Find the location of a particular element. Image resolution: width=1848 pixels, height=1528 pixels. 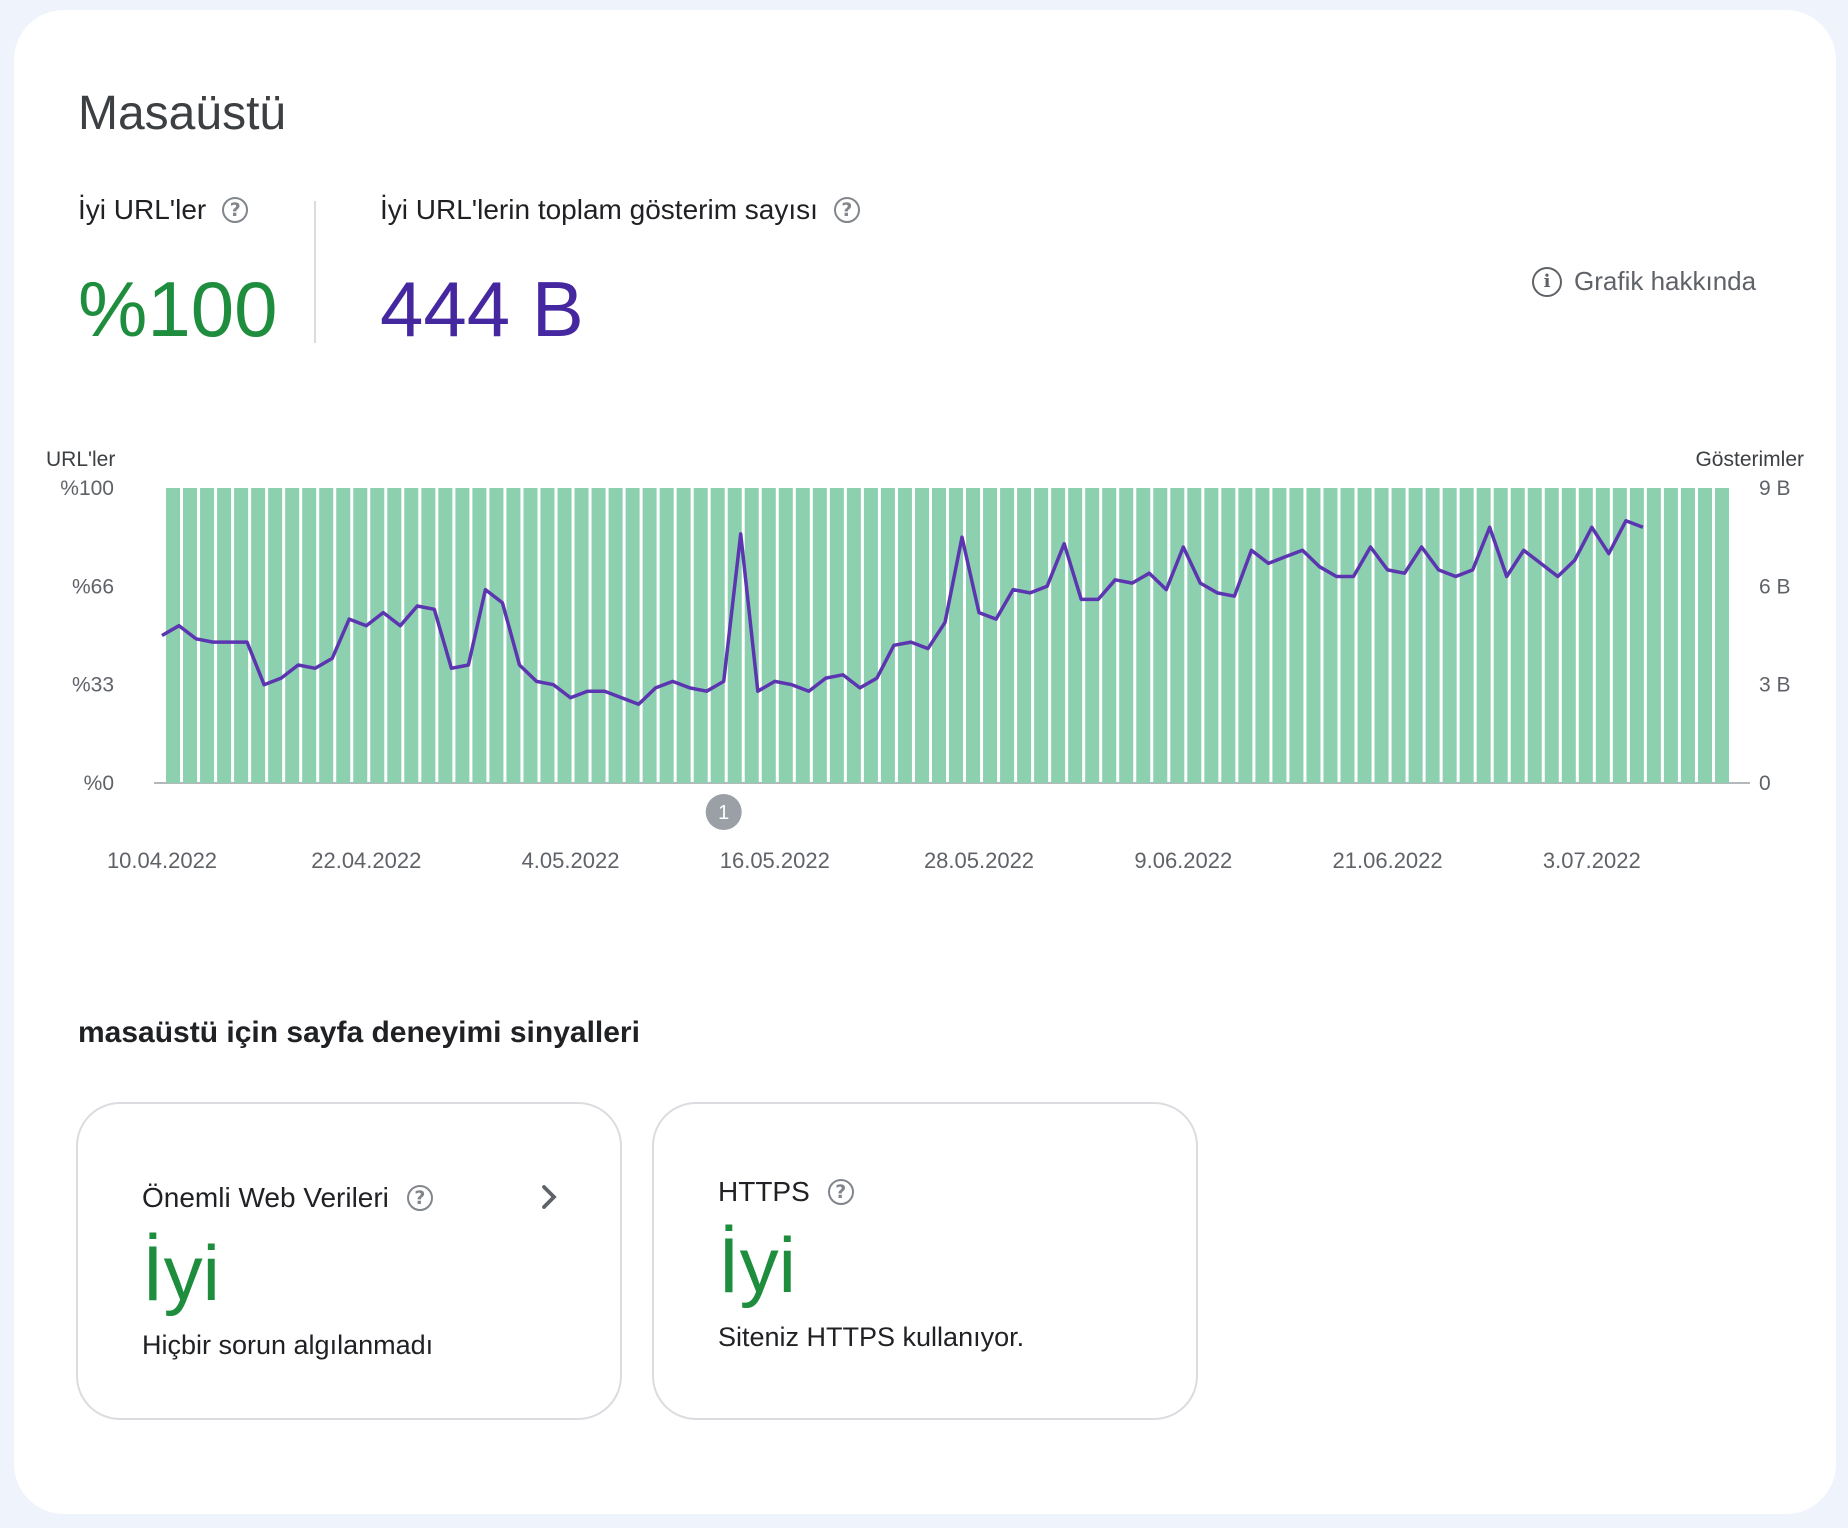

x-tick-label: 3.07.2022 is located at coordinates (1592, 860).